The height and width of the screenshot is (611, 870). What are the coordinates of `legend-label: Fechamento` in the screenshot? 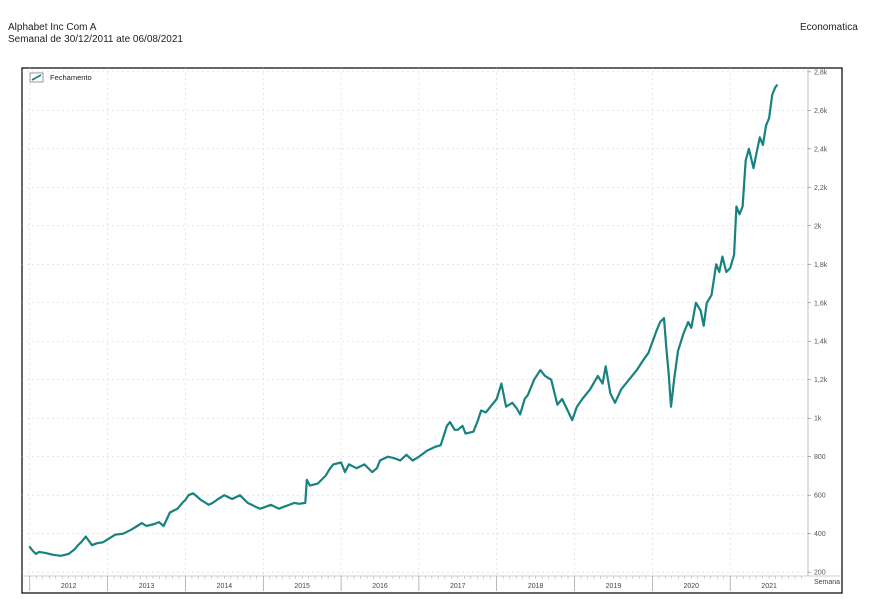 It's located at (71, 77).